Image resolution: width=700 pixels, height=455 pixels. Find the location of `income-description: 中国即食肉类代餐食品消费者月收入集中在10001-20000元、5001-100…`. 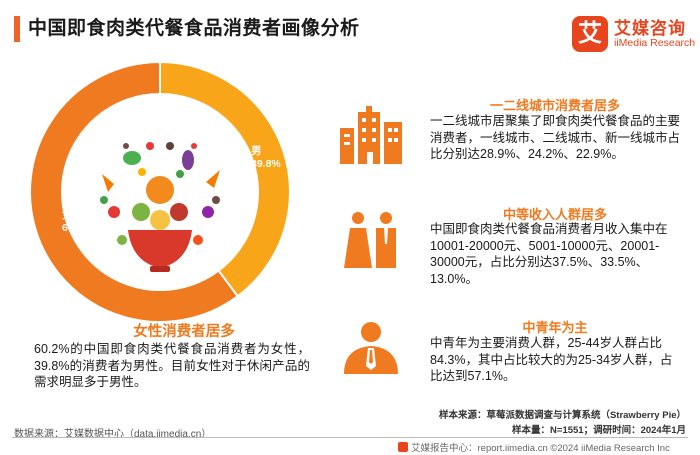

income-description: 中国即食肉类代餐食品消费者月收入集中在10001-20000元、5001-100… is located at coordinates (549, 254).